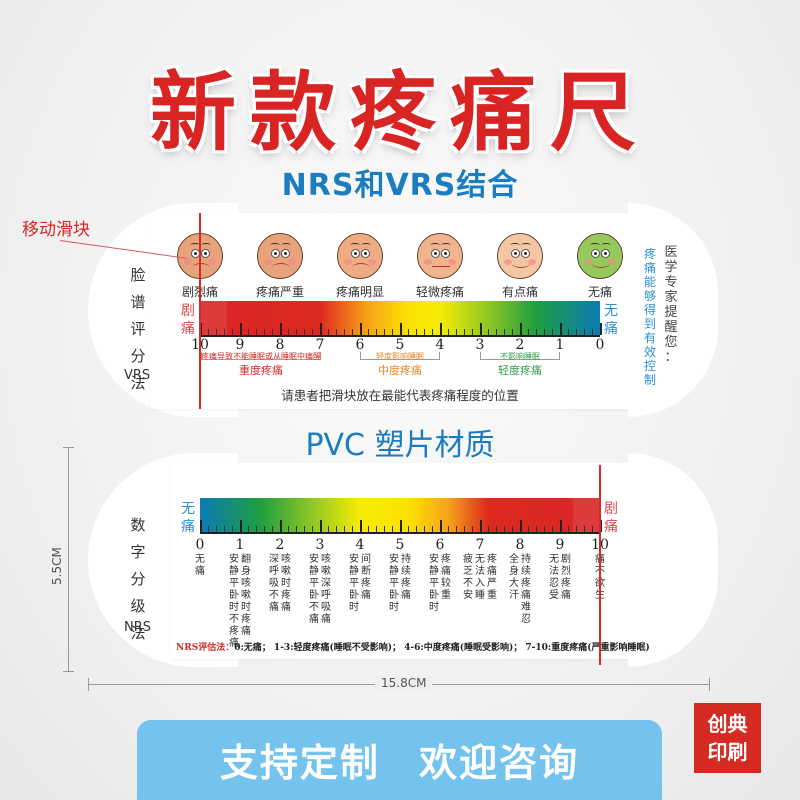  Describe the element at coordinates (280, 545) in the screenshot. I see `scale-number: 2` at that location.